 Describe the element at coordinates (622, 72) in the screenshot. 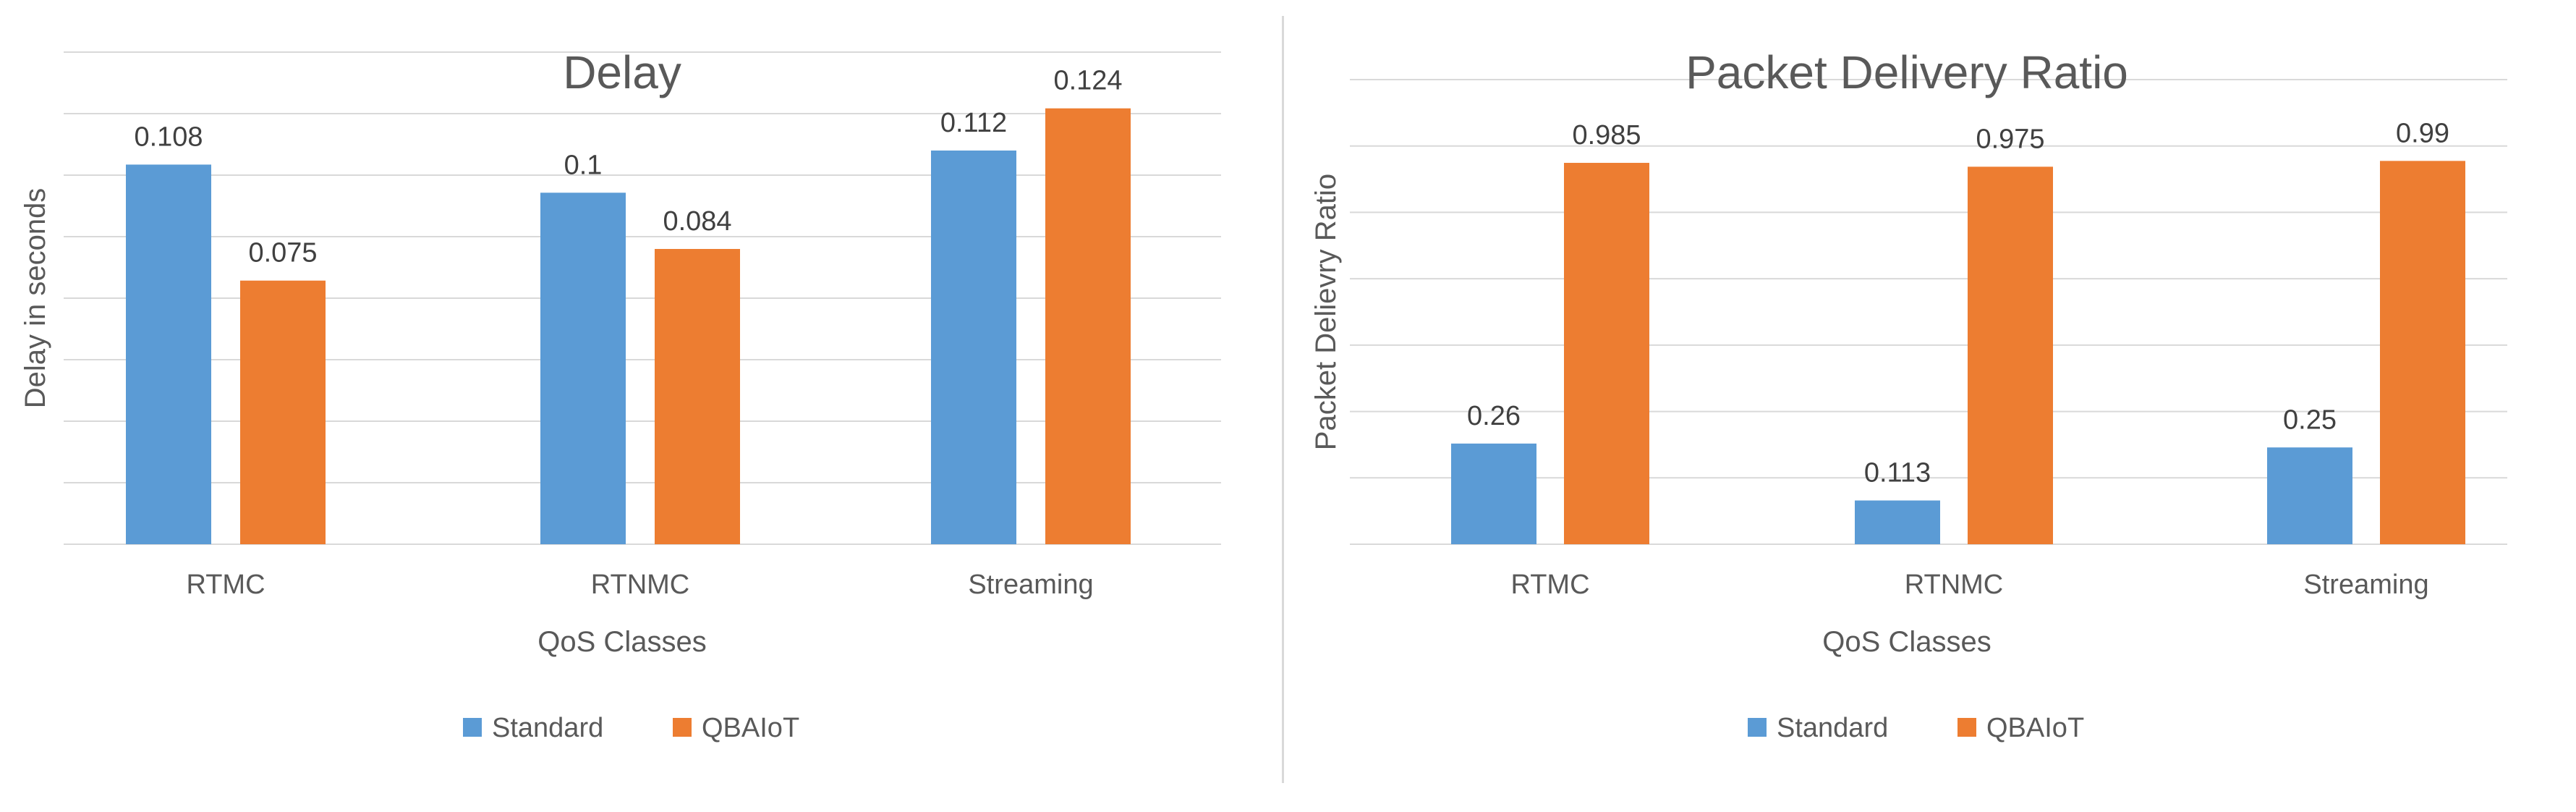

I see `chart-title: Delay` at that location.